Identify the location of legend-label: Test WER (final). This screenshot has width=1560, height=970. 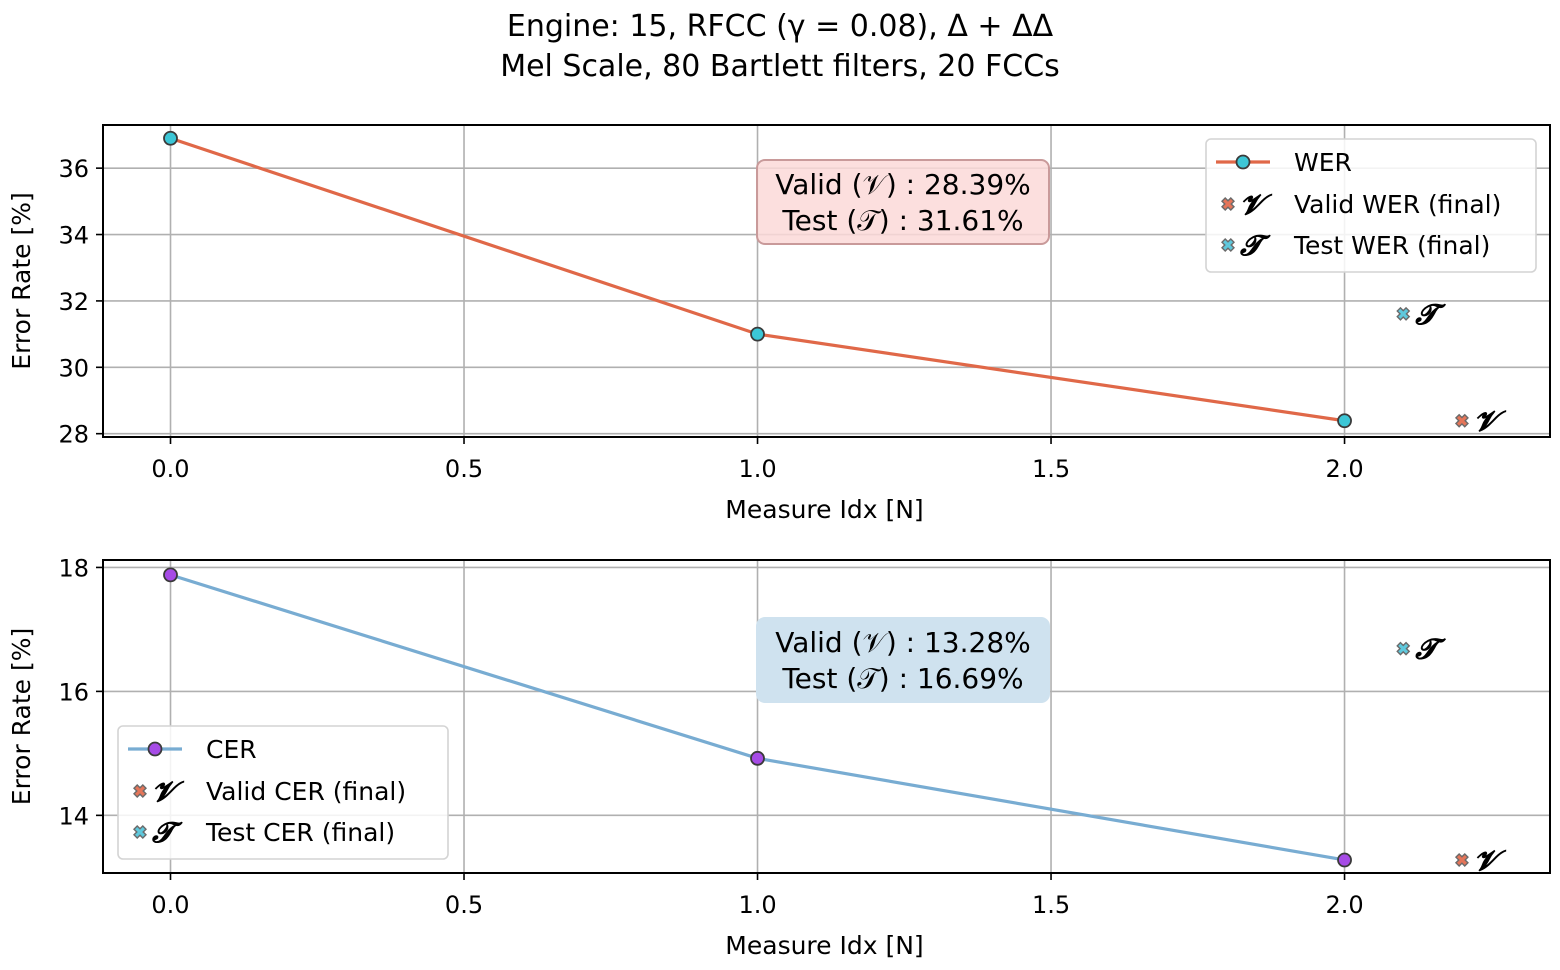
(1391, 245).